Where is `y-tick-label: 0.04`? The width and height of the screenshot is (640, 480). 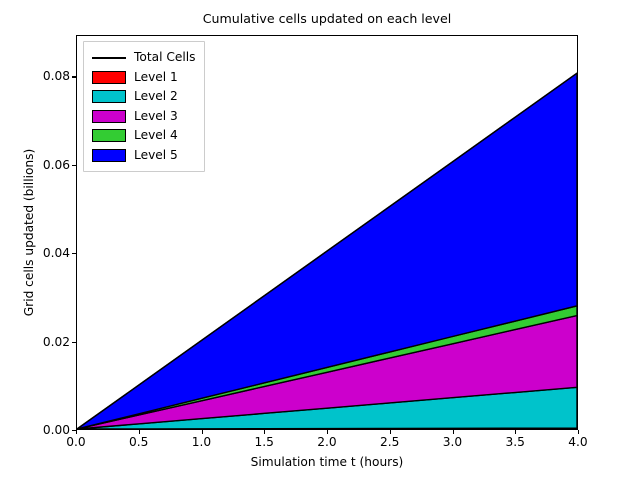 y-tick-label: 0.04 is located at coordinates (56, 253).